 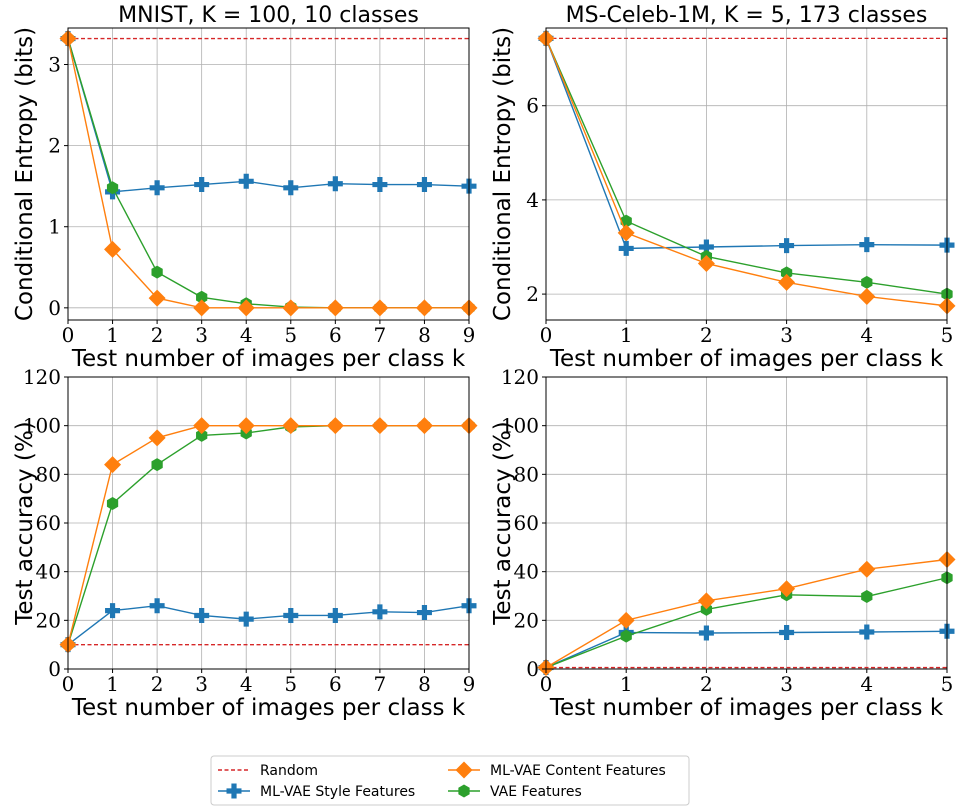 I want to click on y-tick-label: 6, so click(x=532, y=106).